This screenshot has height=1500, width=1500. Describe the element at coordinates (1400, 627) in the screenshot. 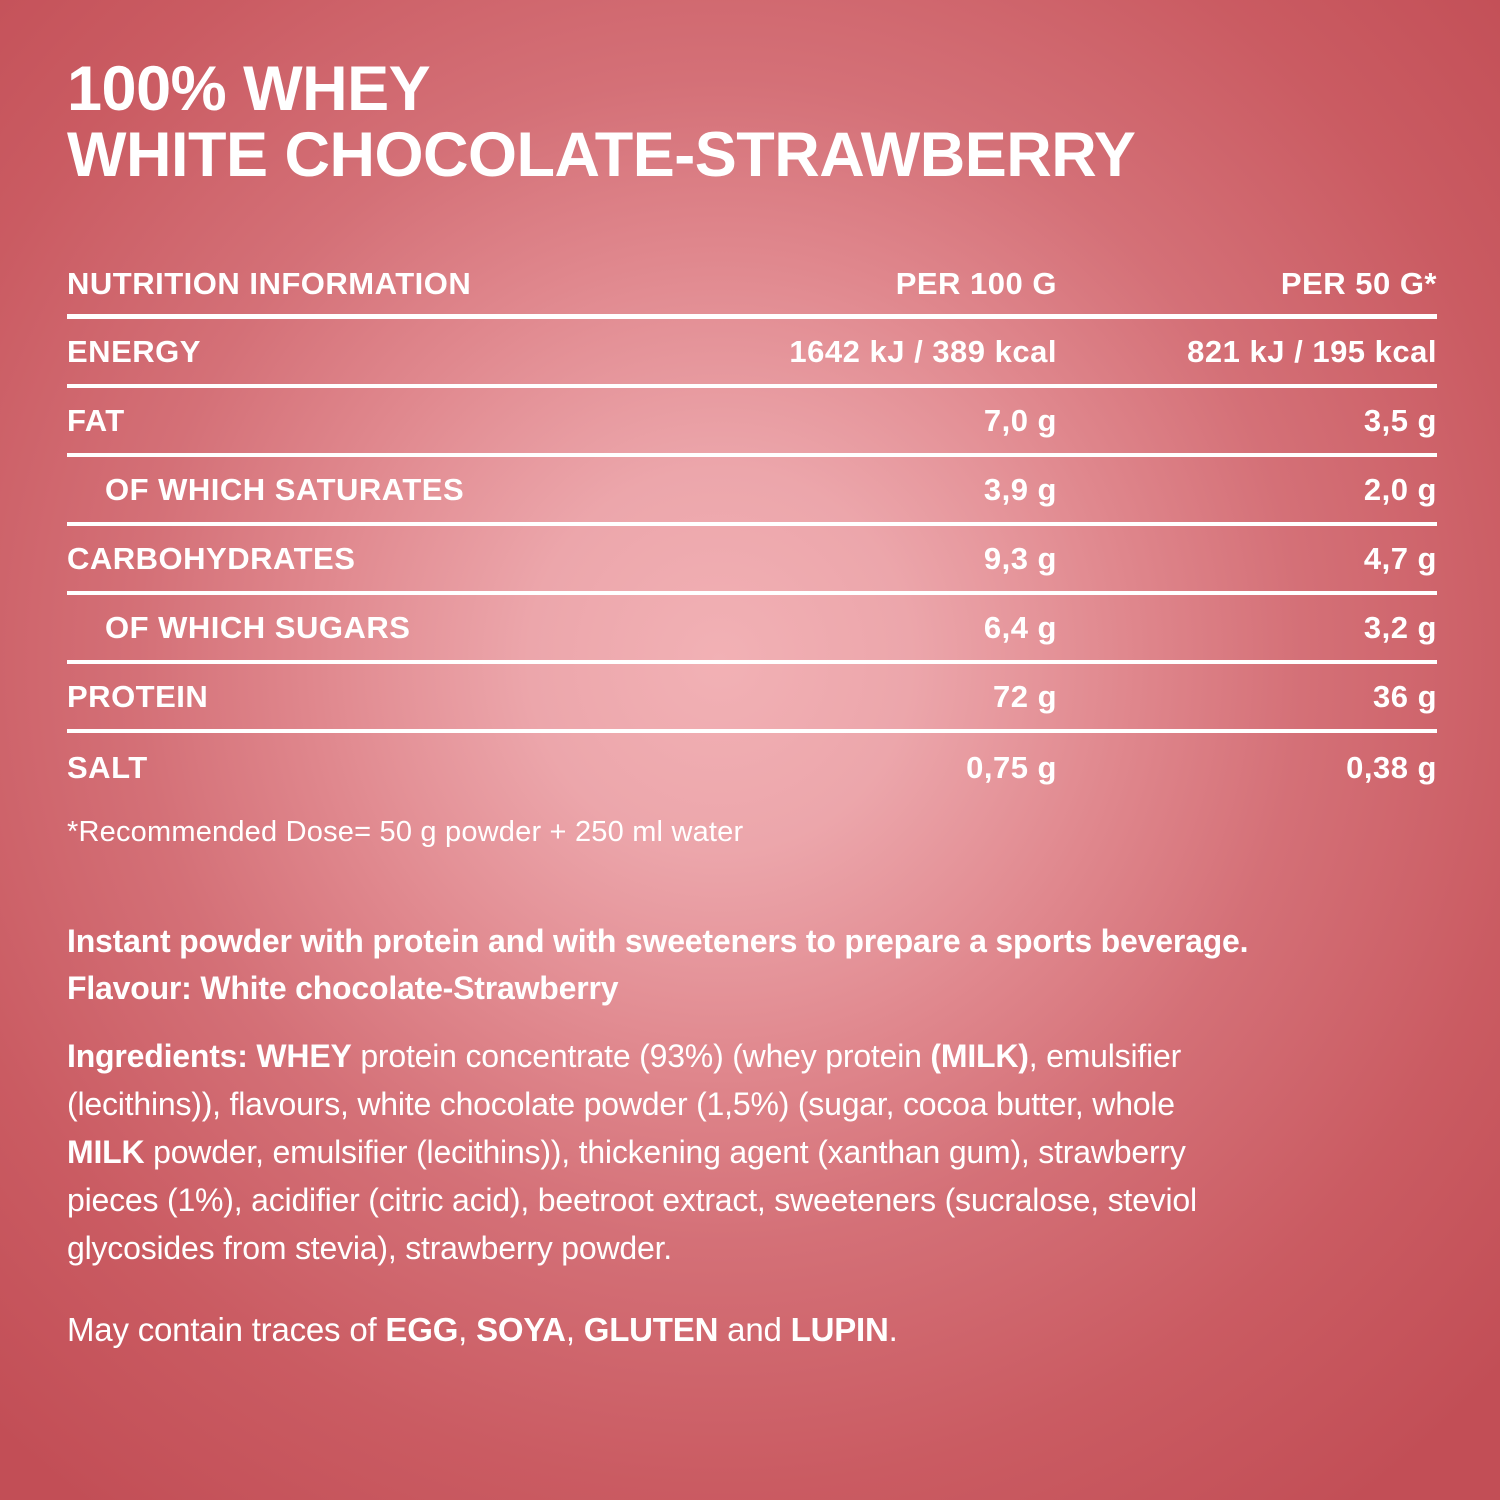

I see `value-per-50g: 3,2 g` at that location.